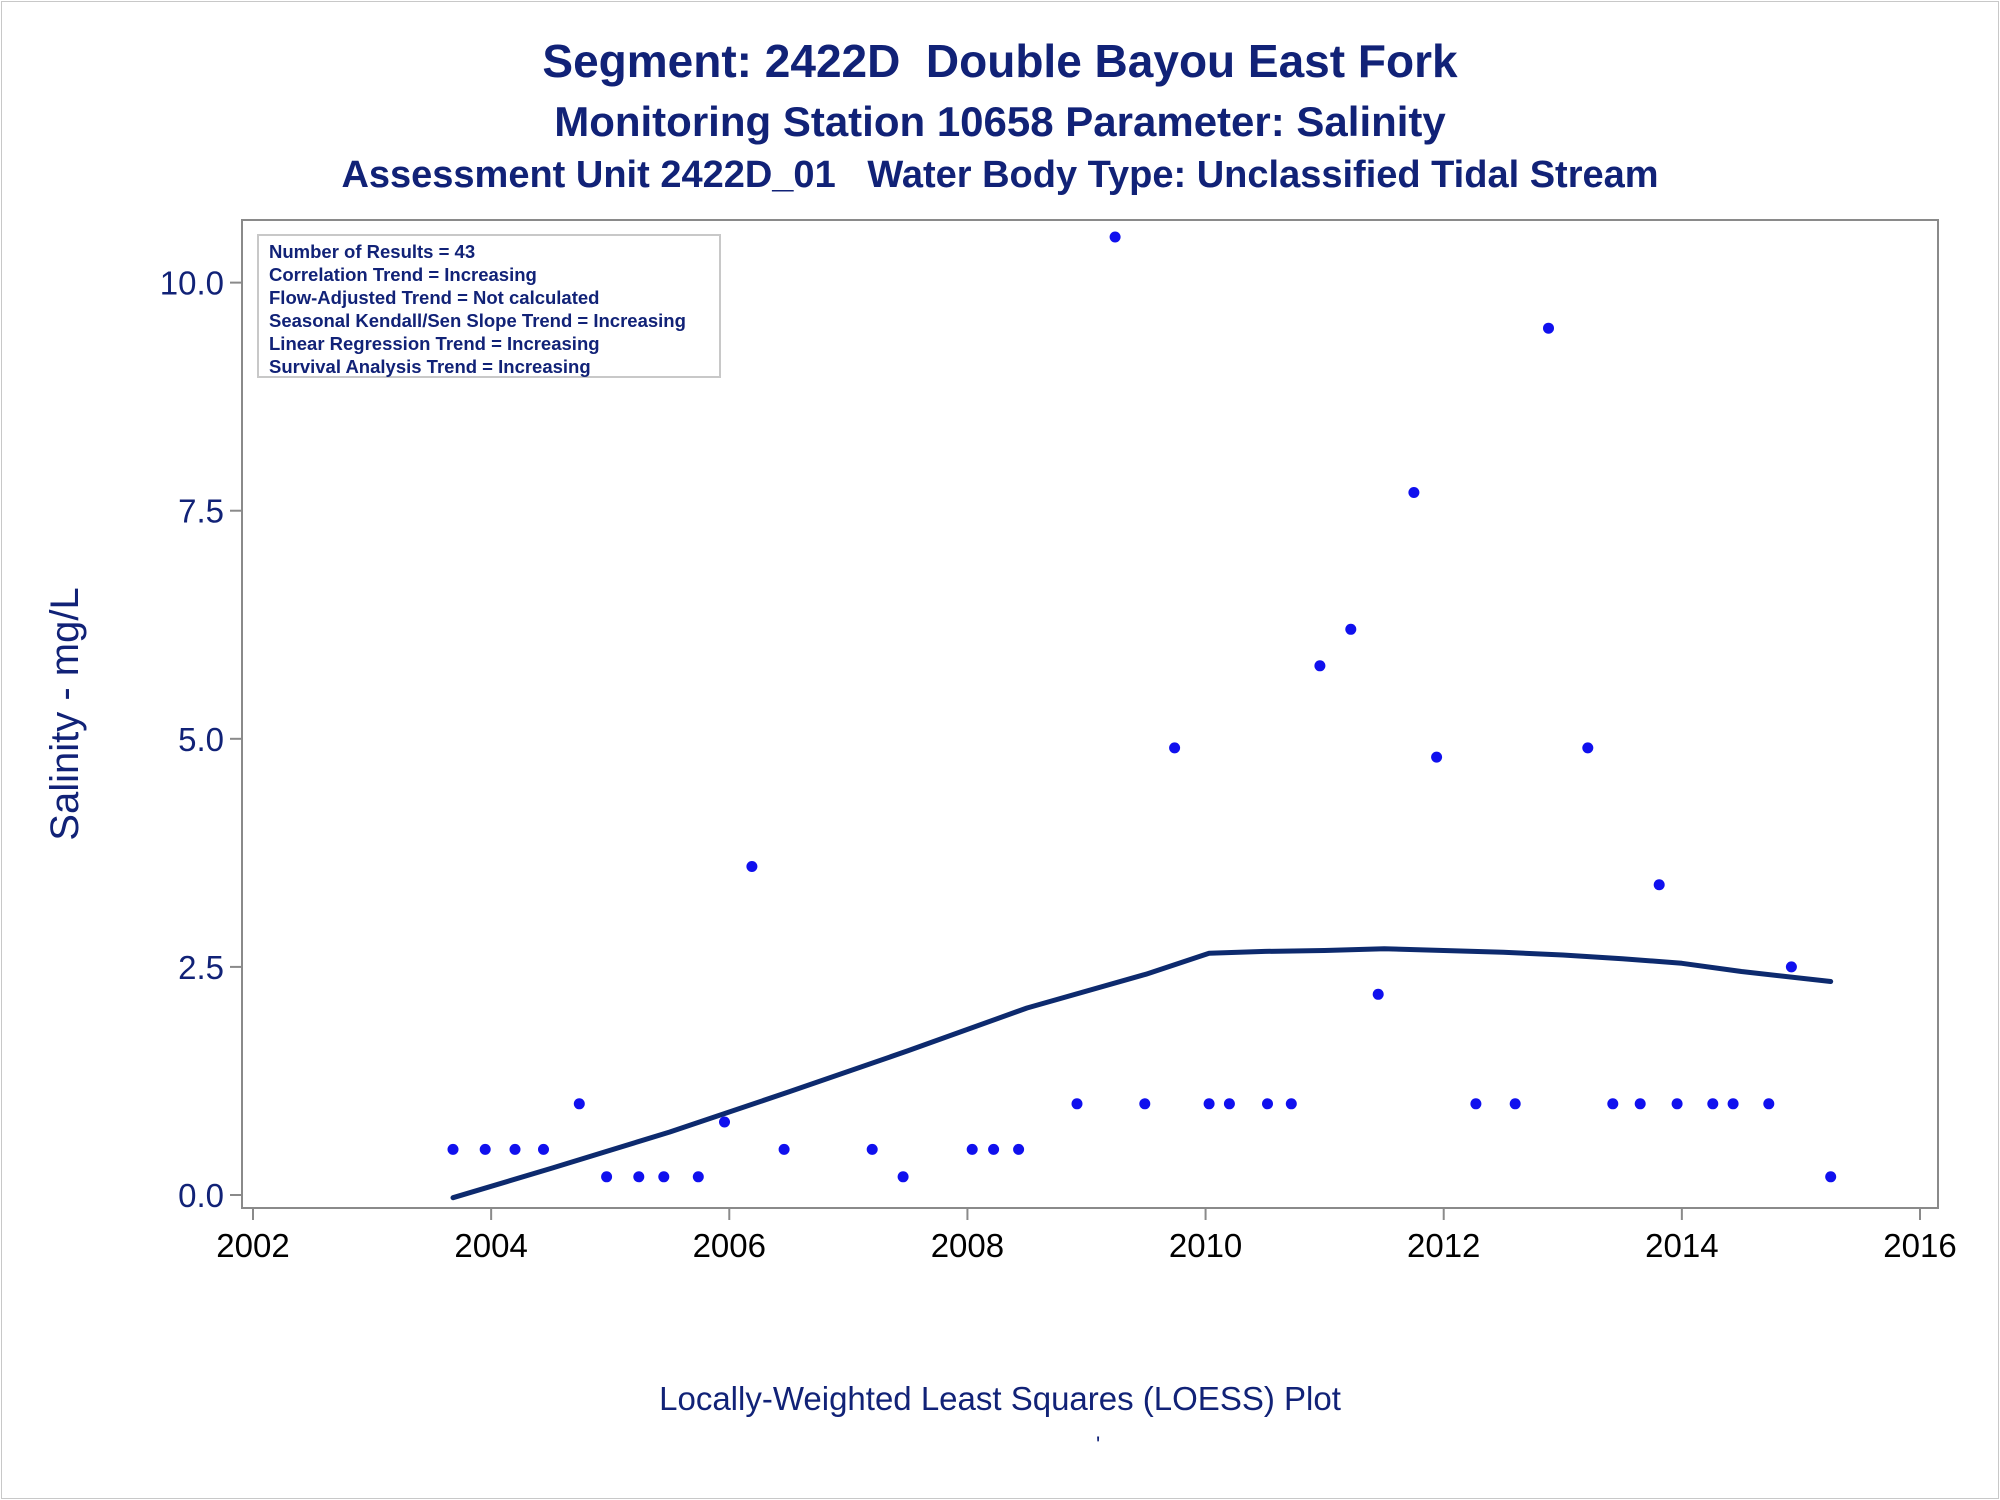 The height and width of the screenshot is (1500, 2000). I want to click on y-tick-label: 5.0, so click(201, 739).